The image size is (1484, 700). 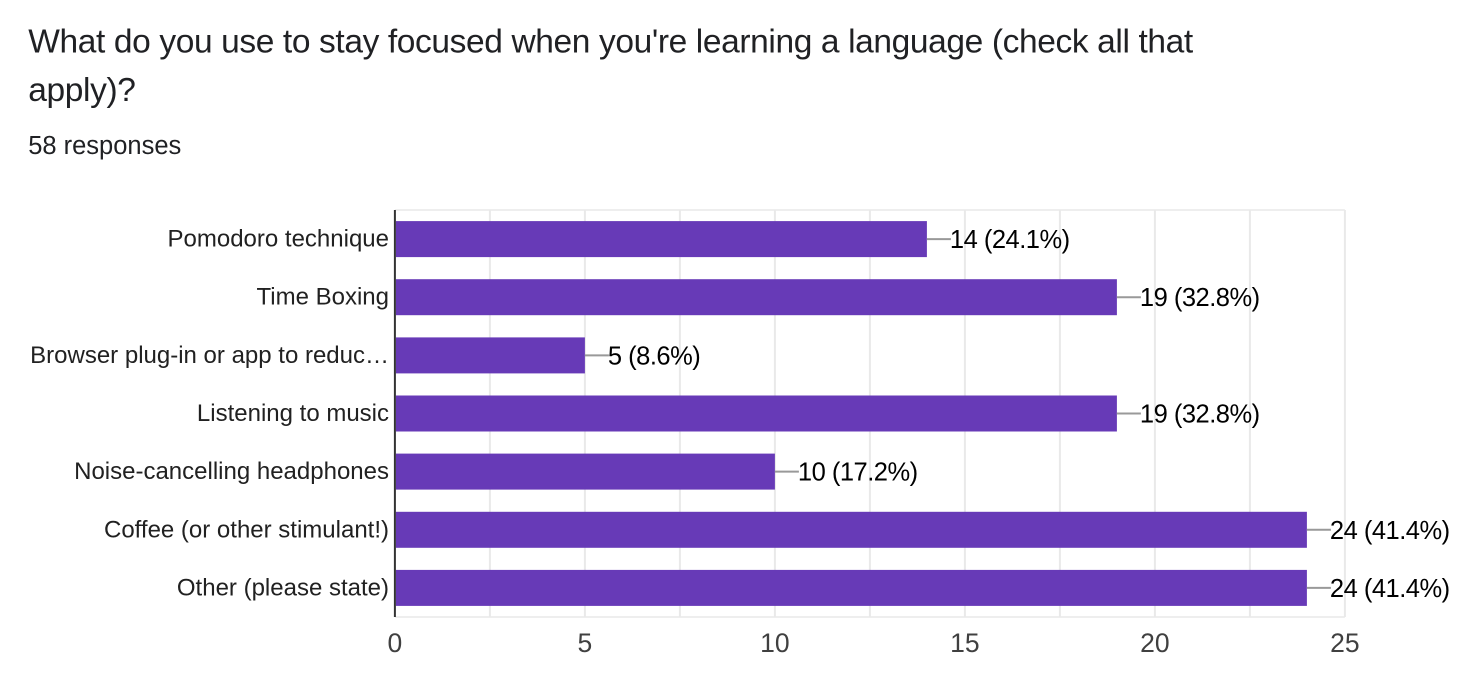 What do you see at coordinates (1344, 643) in the screenshot?
I see `svg-text: 25` at bounding box center [1344, 643].